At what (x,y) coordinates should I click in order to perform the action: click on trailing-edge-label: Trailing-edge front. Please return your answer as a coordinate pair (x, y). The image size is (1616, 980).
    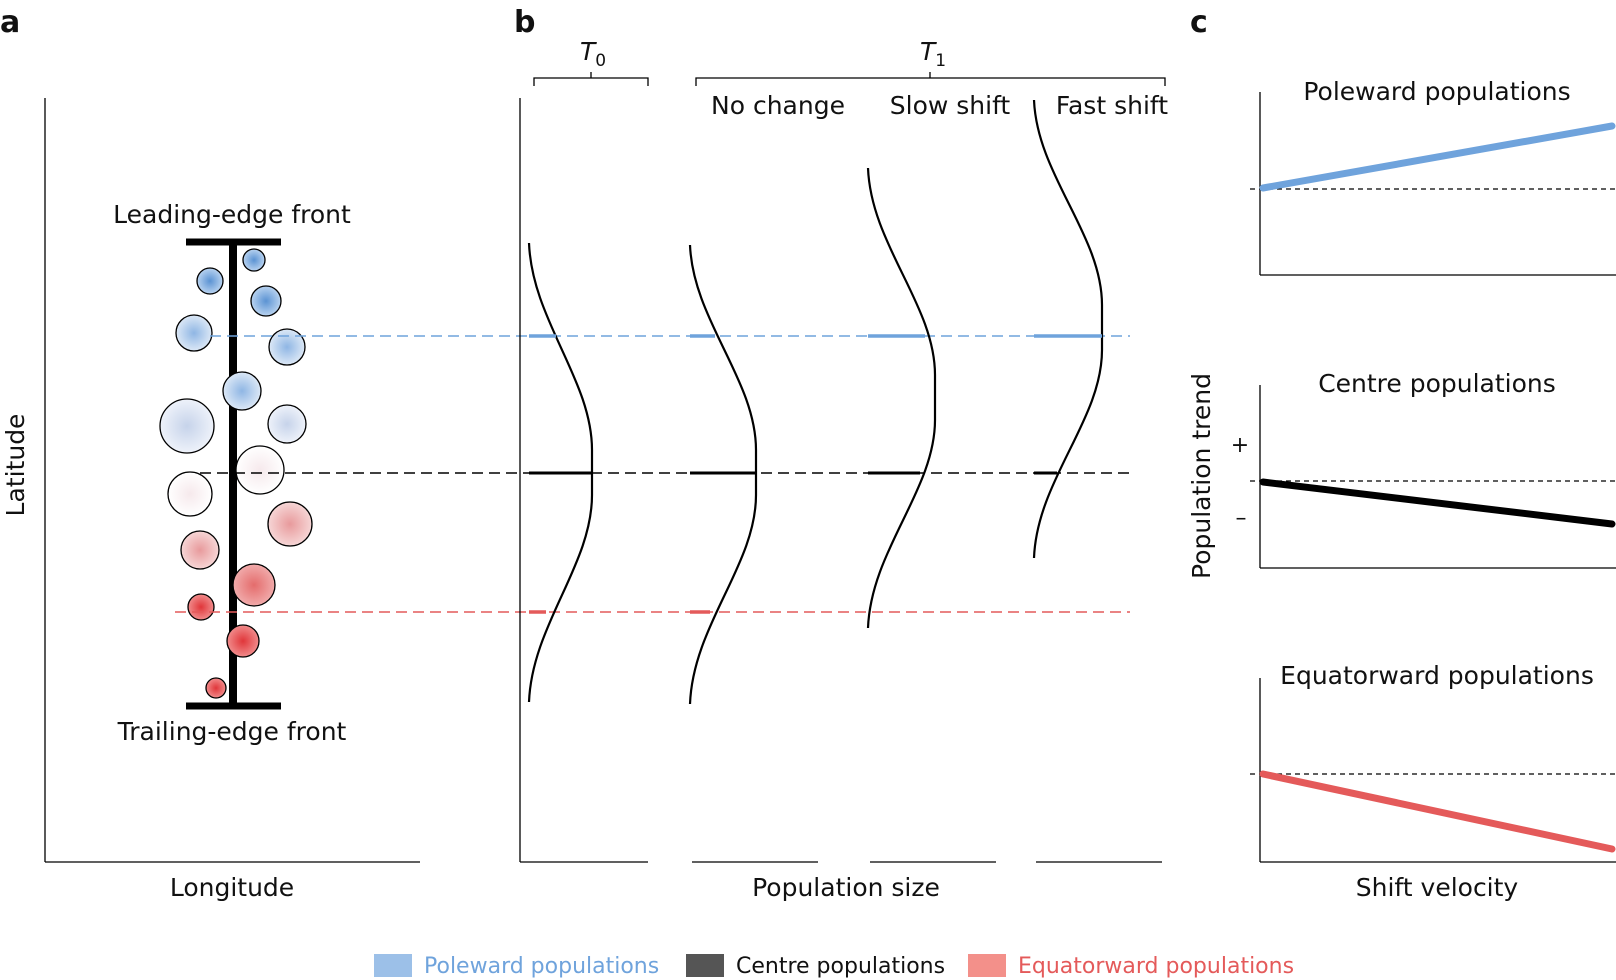
    Looking at the image, I should click on (232, 731).